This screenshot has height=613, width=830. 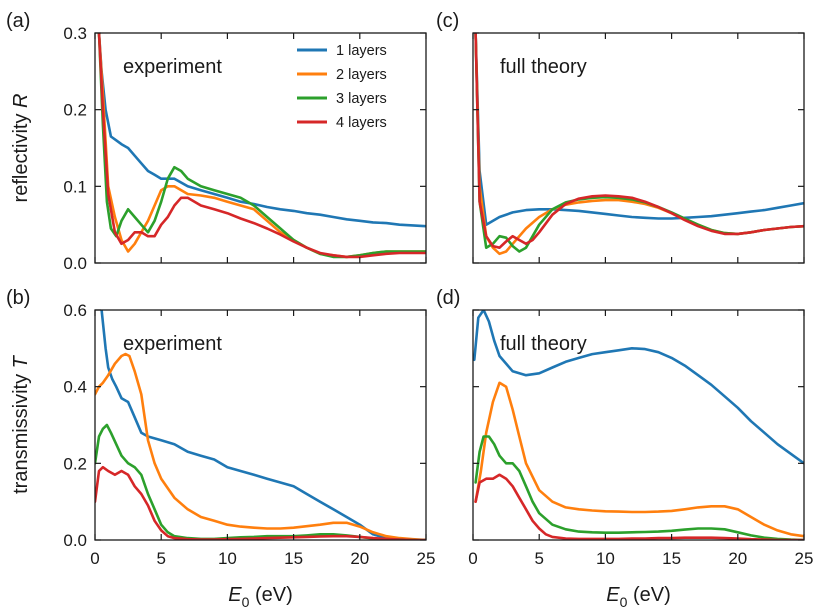 What do you see at coordinates (448, 298) in the screenshot?
I see `panel-label: (d)` at bounding box center [448, 298].